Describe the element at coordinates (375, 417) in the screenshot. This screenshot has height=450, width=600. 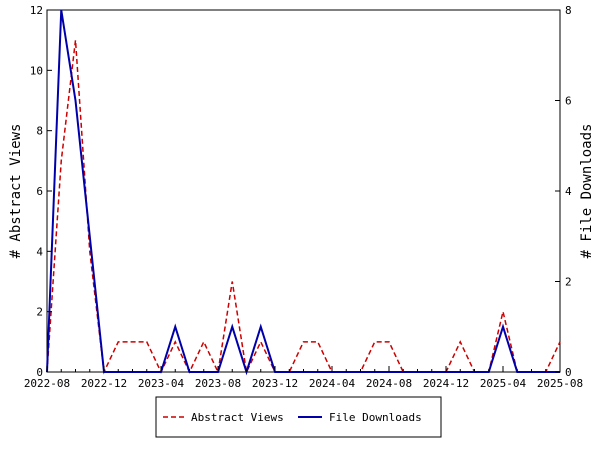
I see `legend-label: File Downloads` at that location.